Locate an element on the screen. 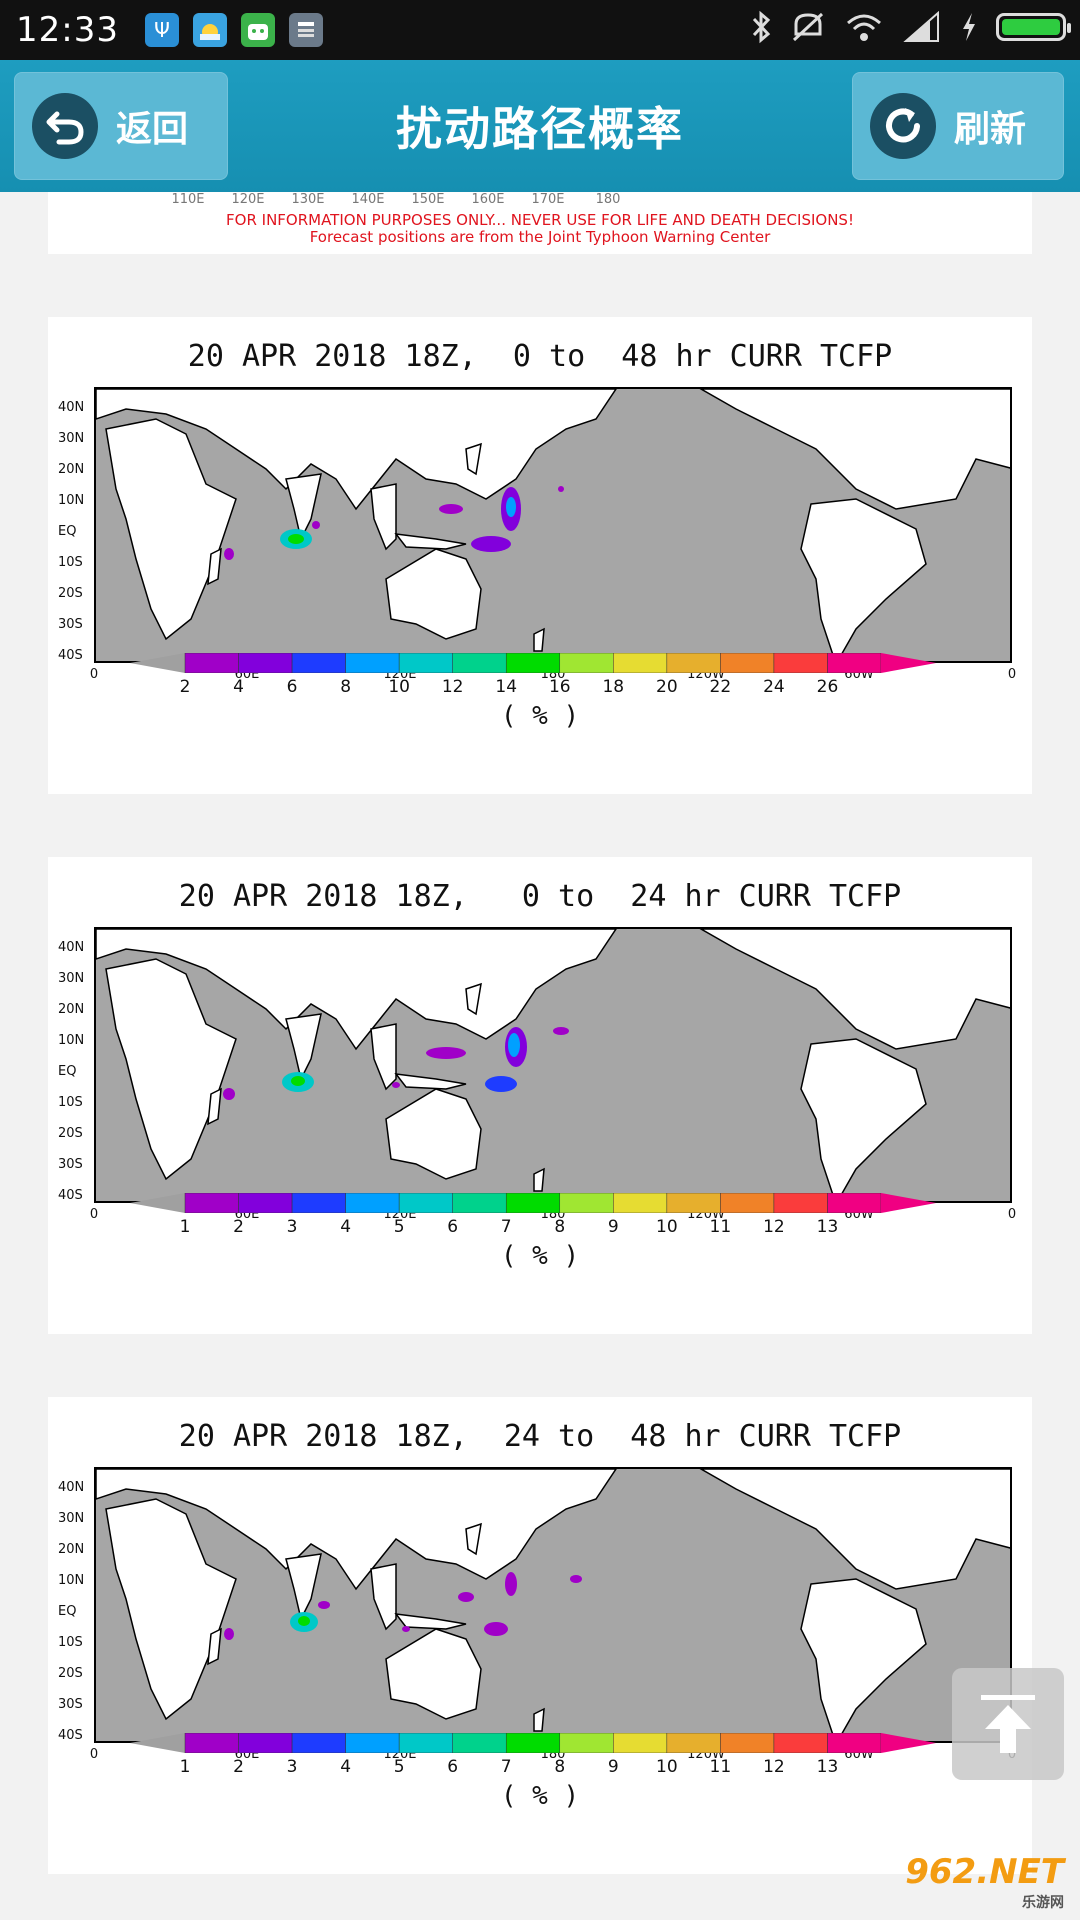  back-button-label: 返回 is located at coordinates (152, 129).